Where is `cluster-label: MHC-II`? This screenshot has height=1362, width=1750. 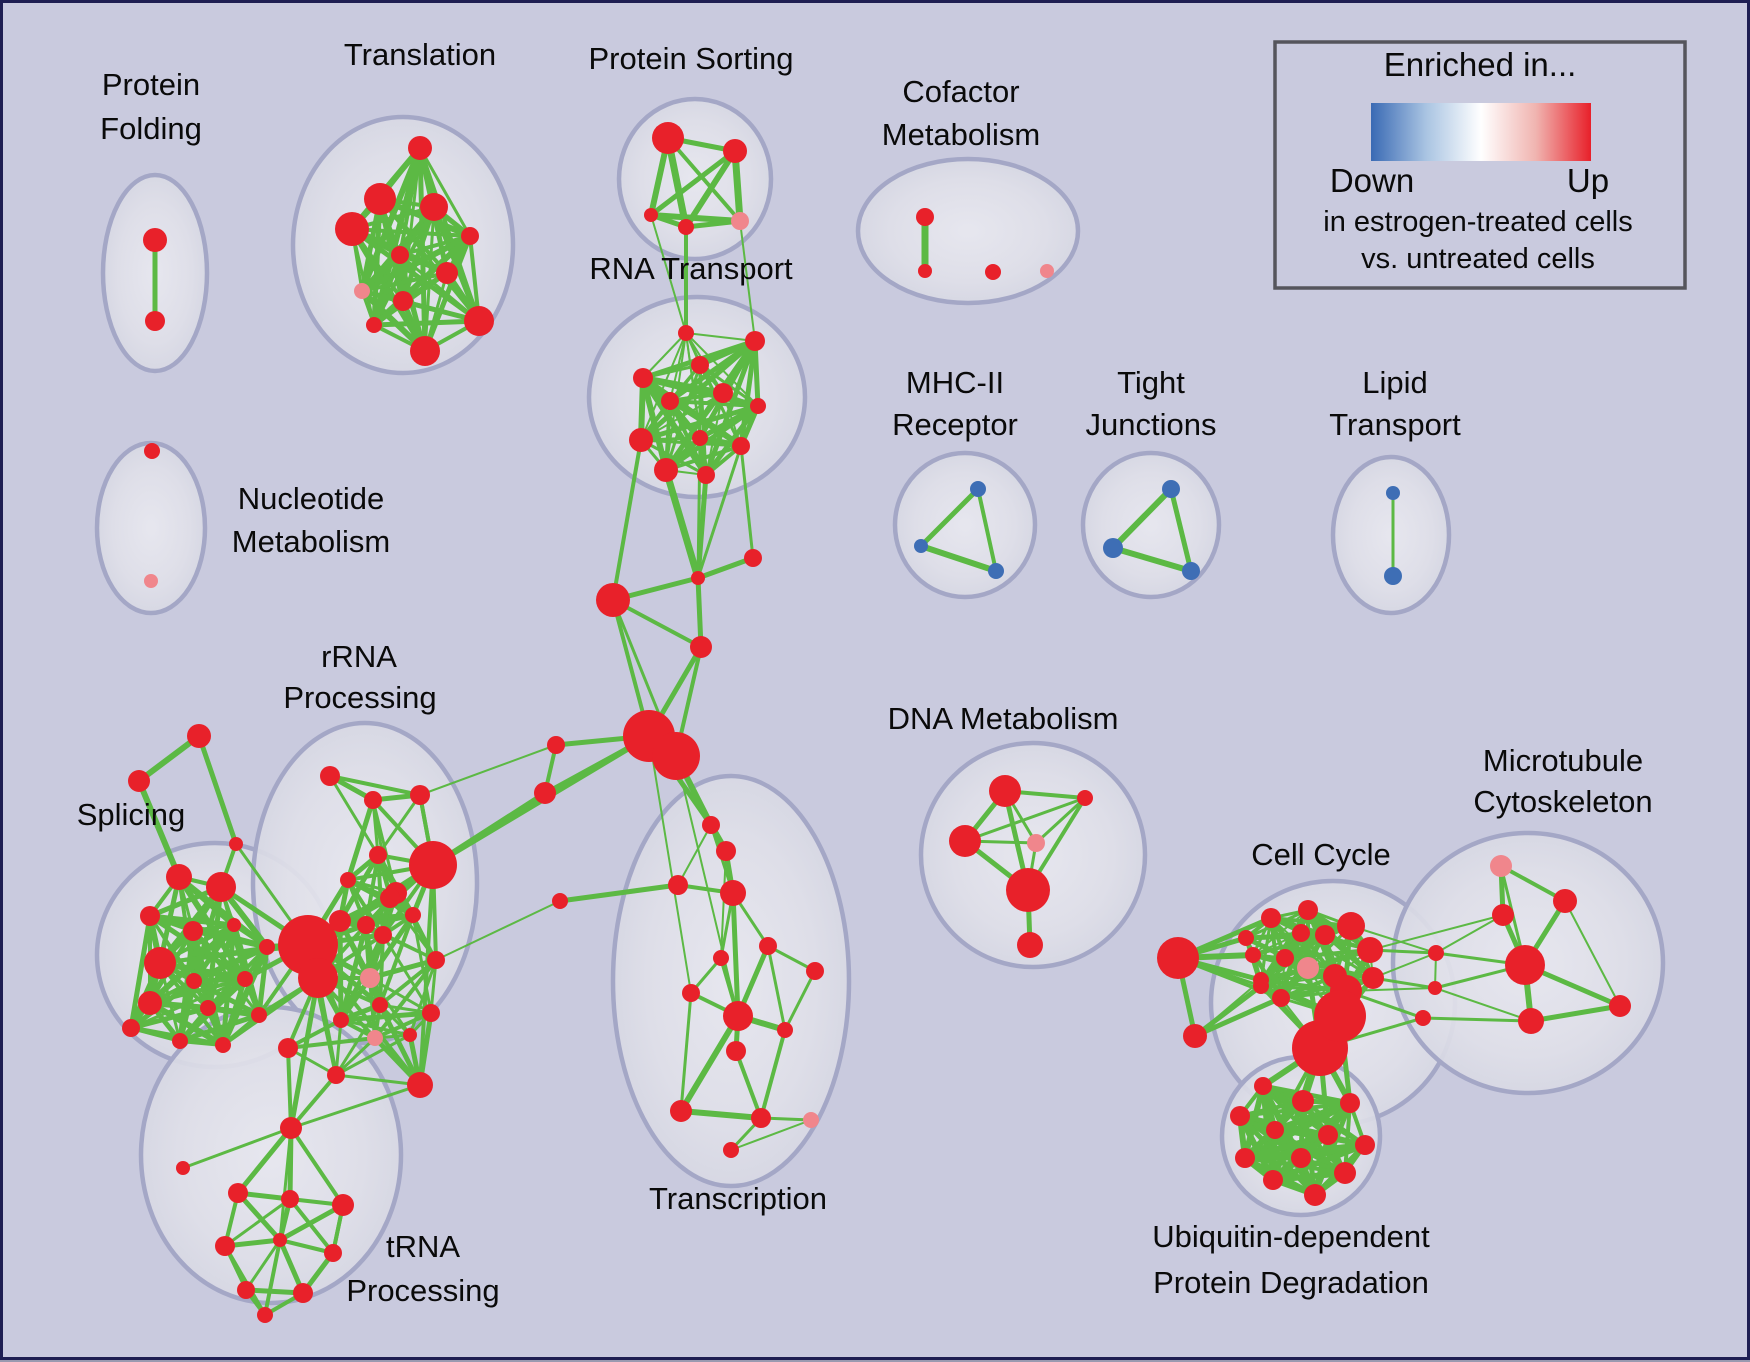 cluster-label: MHC-II is located at coordinates (955, 382).